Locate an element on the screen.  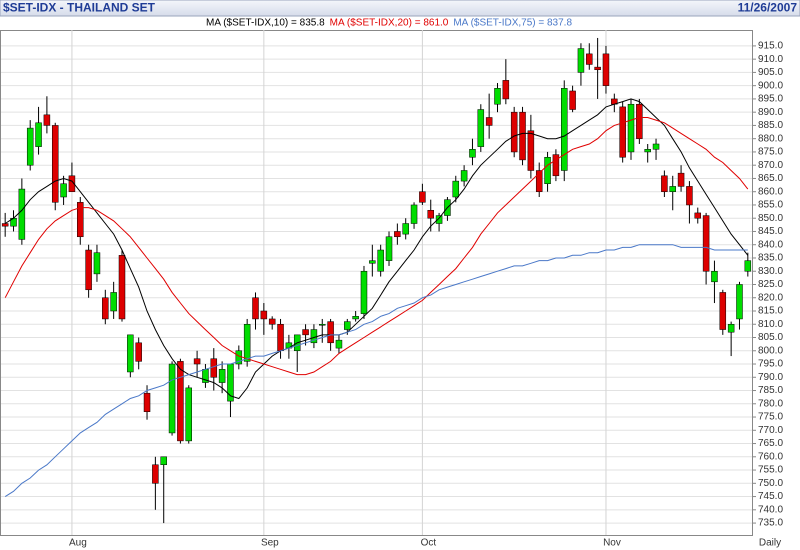
x-tick-label: Sep is located at coordinates (270, 543).